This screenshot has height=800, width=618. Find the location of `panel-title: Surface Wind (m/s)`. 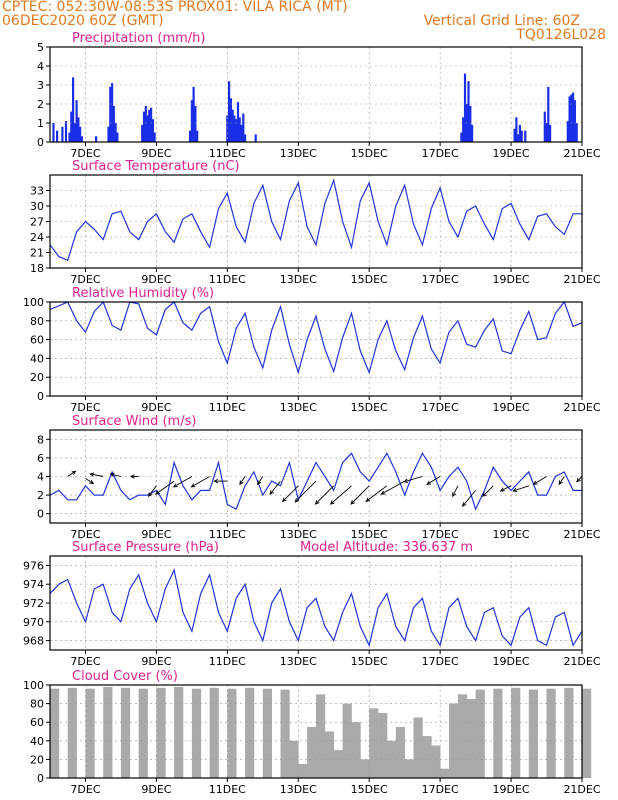

panel-title: Surface Wind (m/s) is located at coordinates (134, 421).